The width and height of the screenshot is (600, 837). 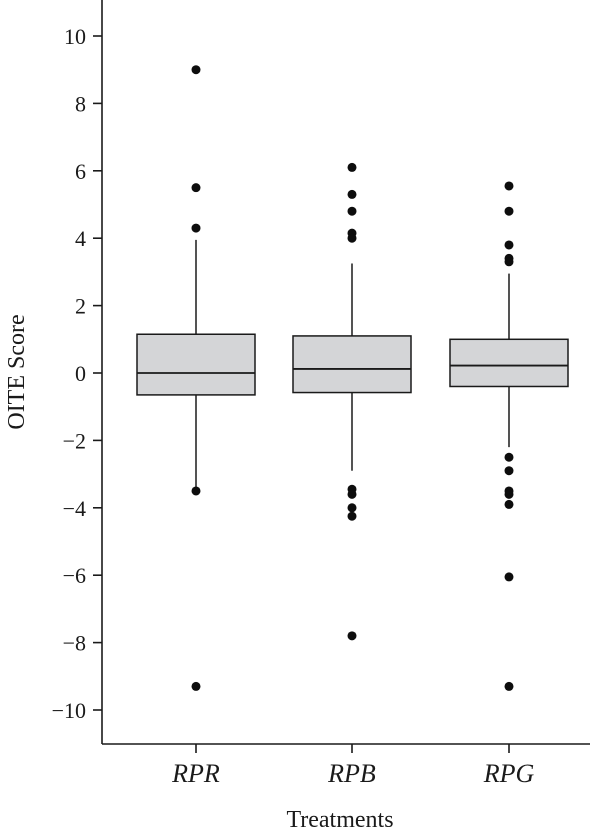 What do you see at coordinates (69, 710) in the screenshot?
I see `y-tick-label: −10` at bounding box center [69, 710].